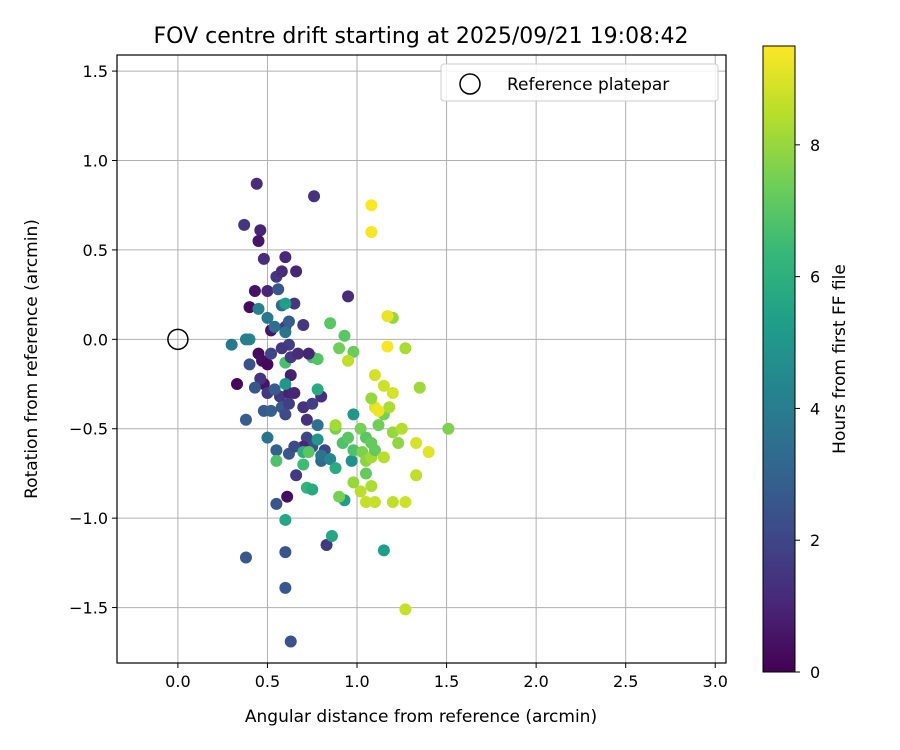 The width and height of the screenshot is (900, 750). Describe the element at coordinates (815, 672) in the screenshot. I see `colorbar-tick-label: 0` at that location.